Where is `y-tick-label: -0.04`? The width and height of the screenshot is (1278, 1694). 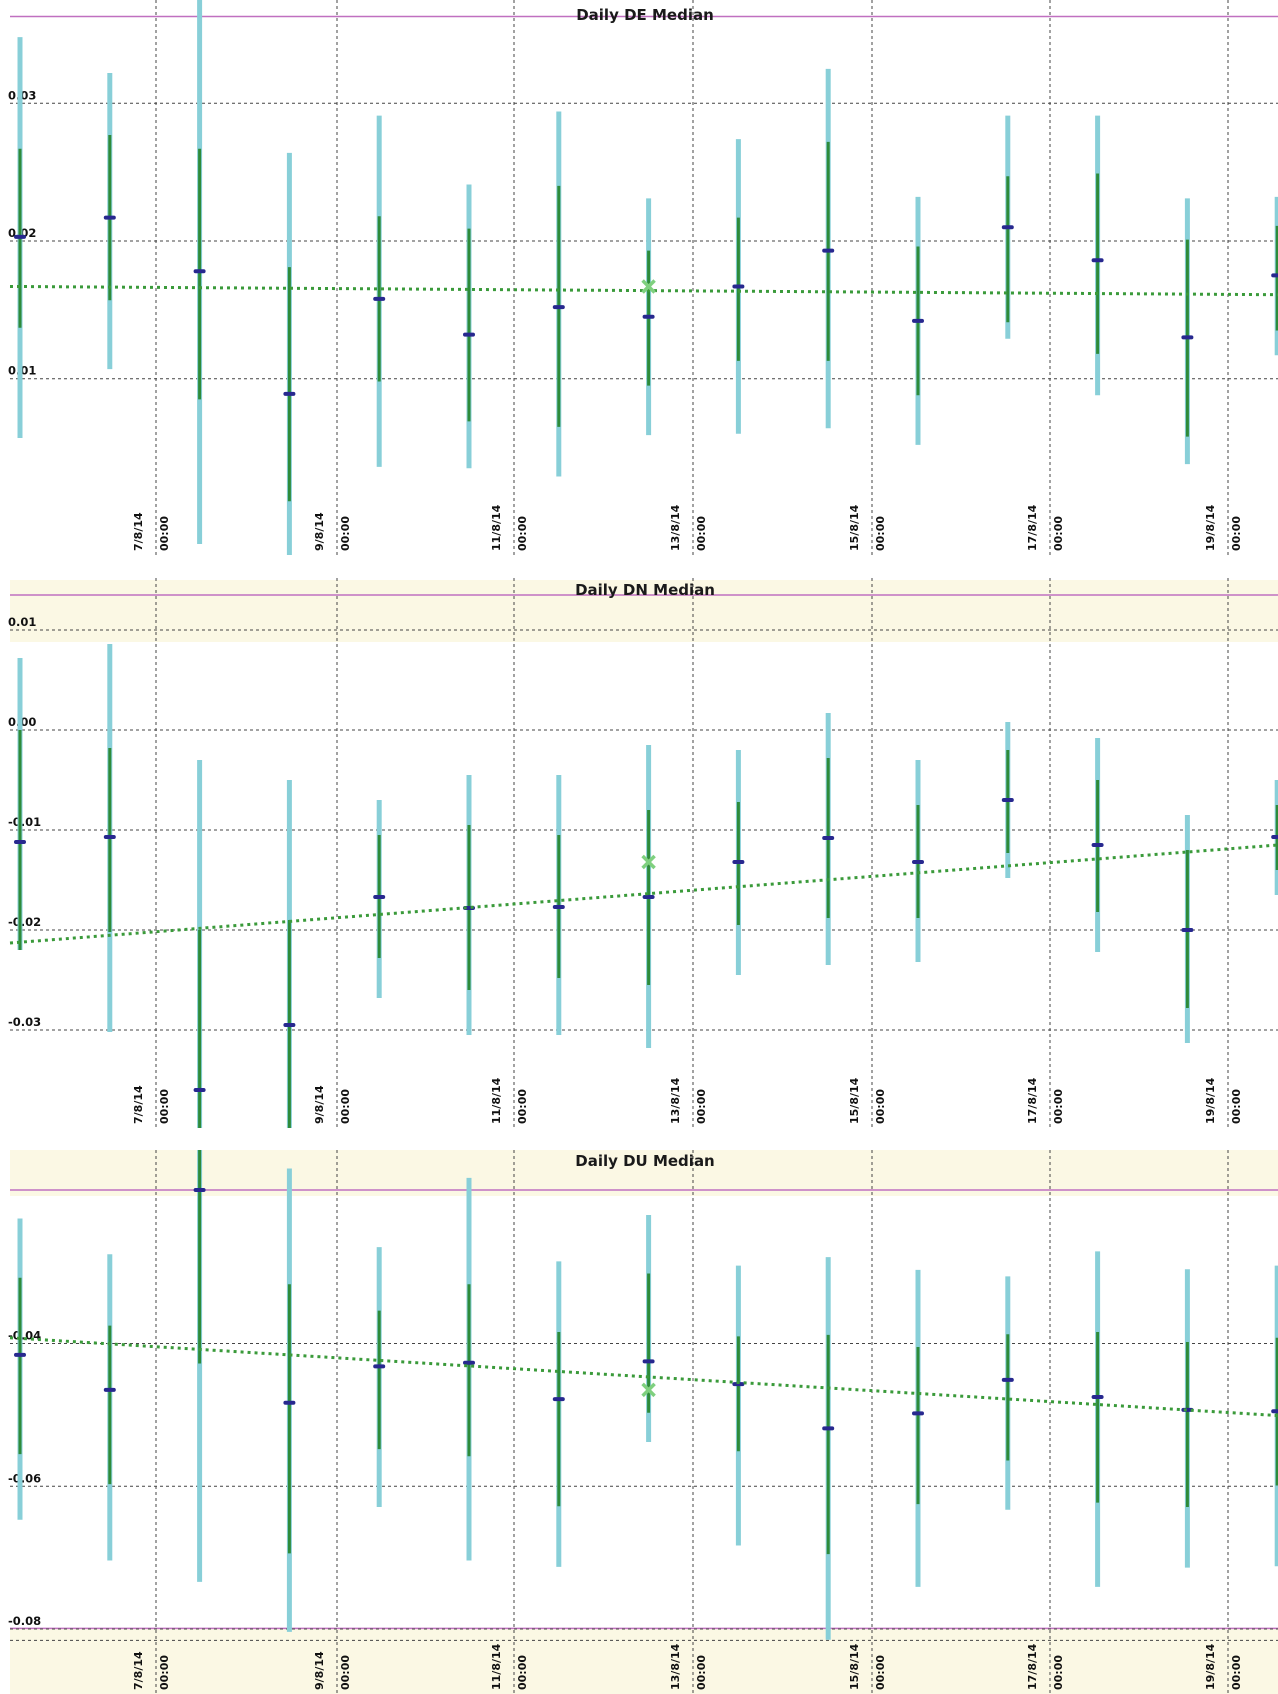 y-tick-label: -0.04 is located at coordinates (24, 1335).